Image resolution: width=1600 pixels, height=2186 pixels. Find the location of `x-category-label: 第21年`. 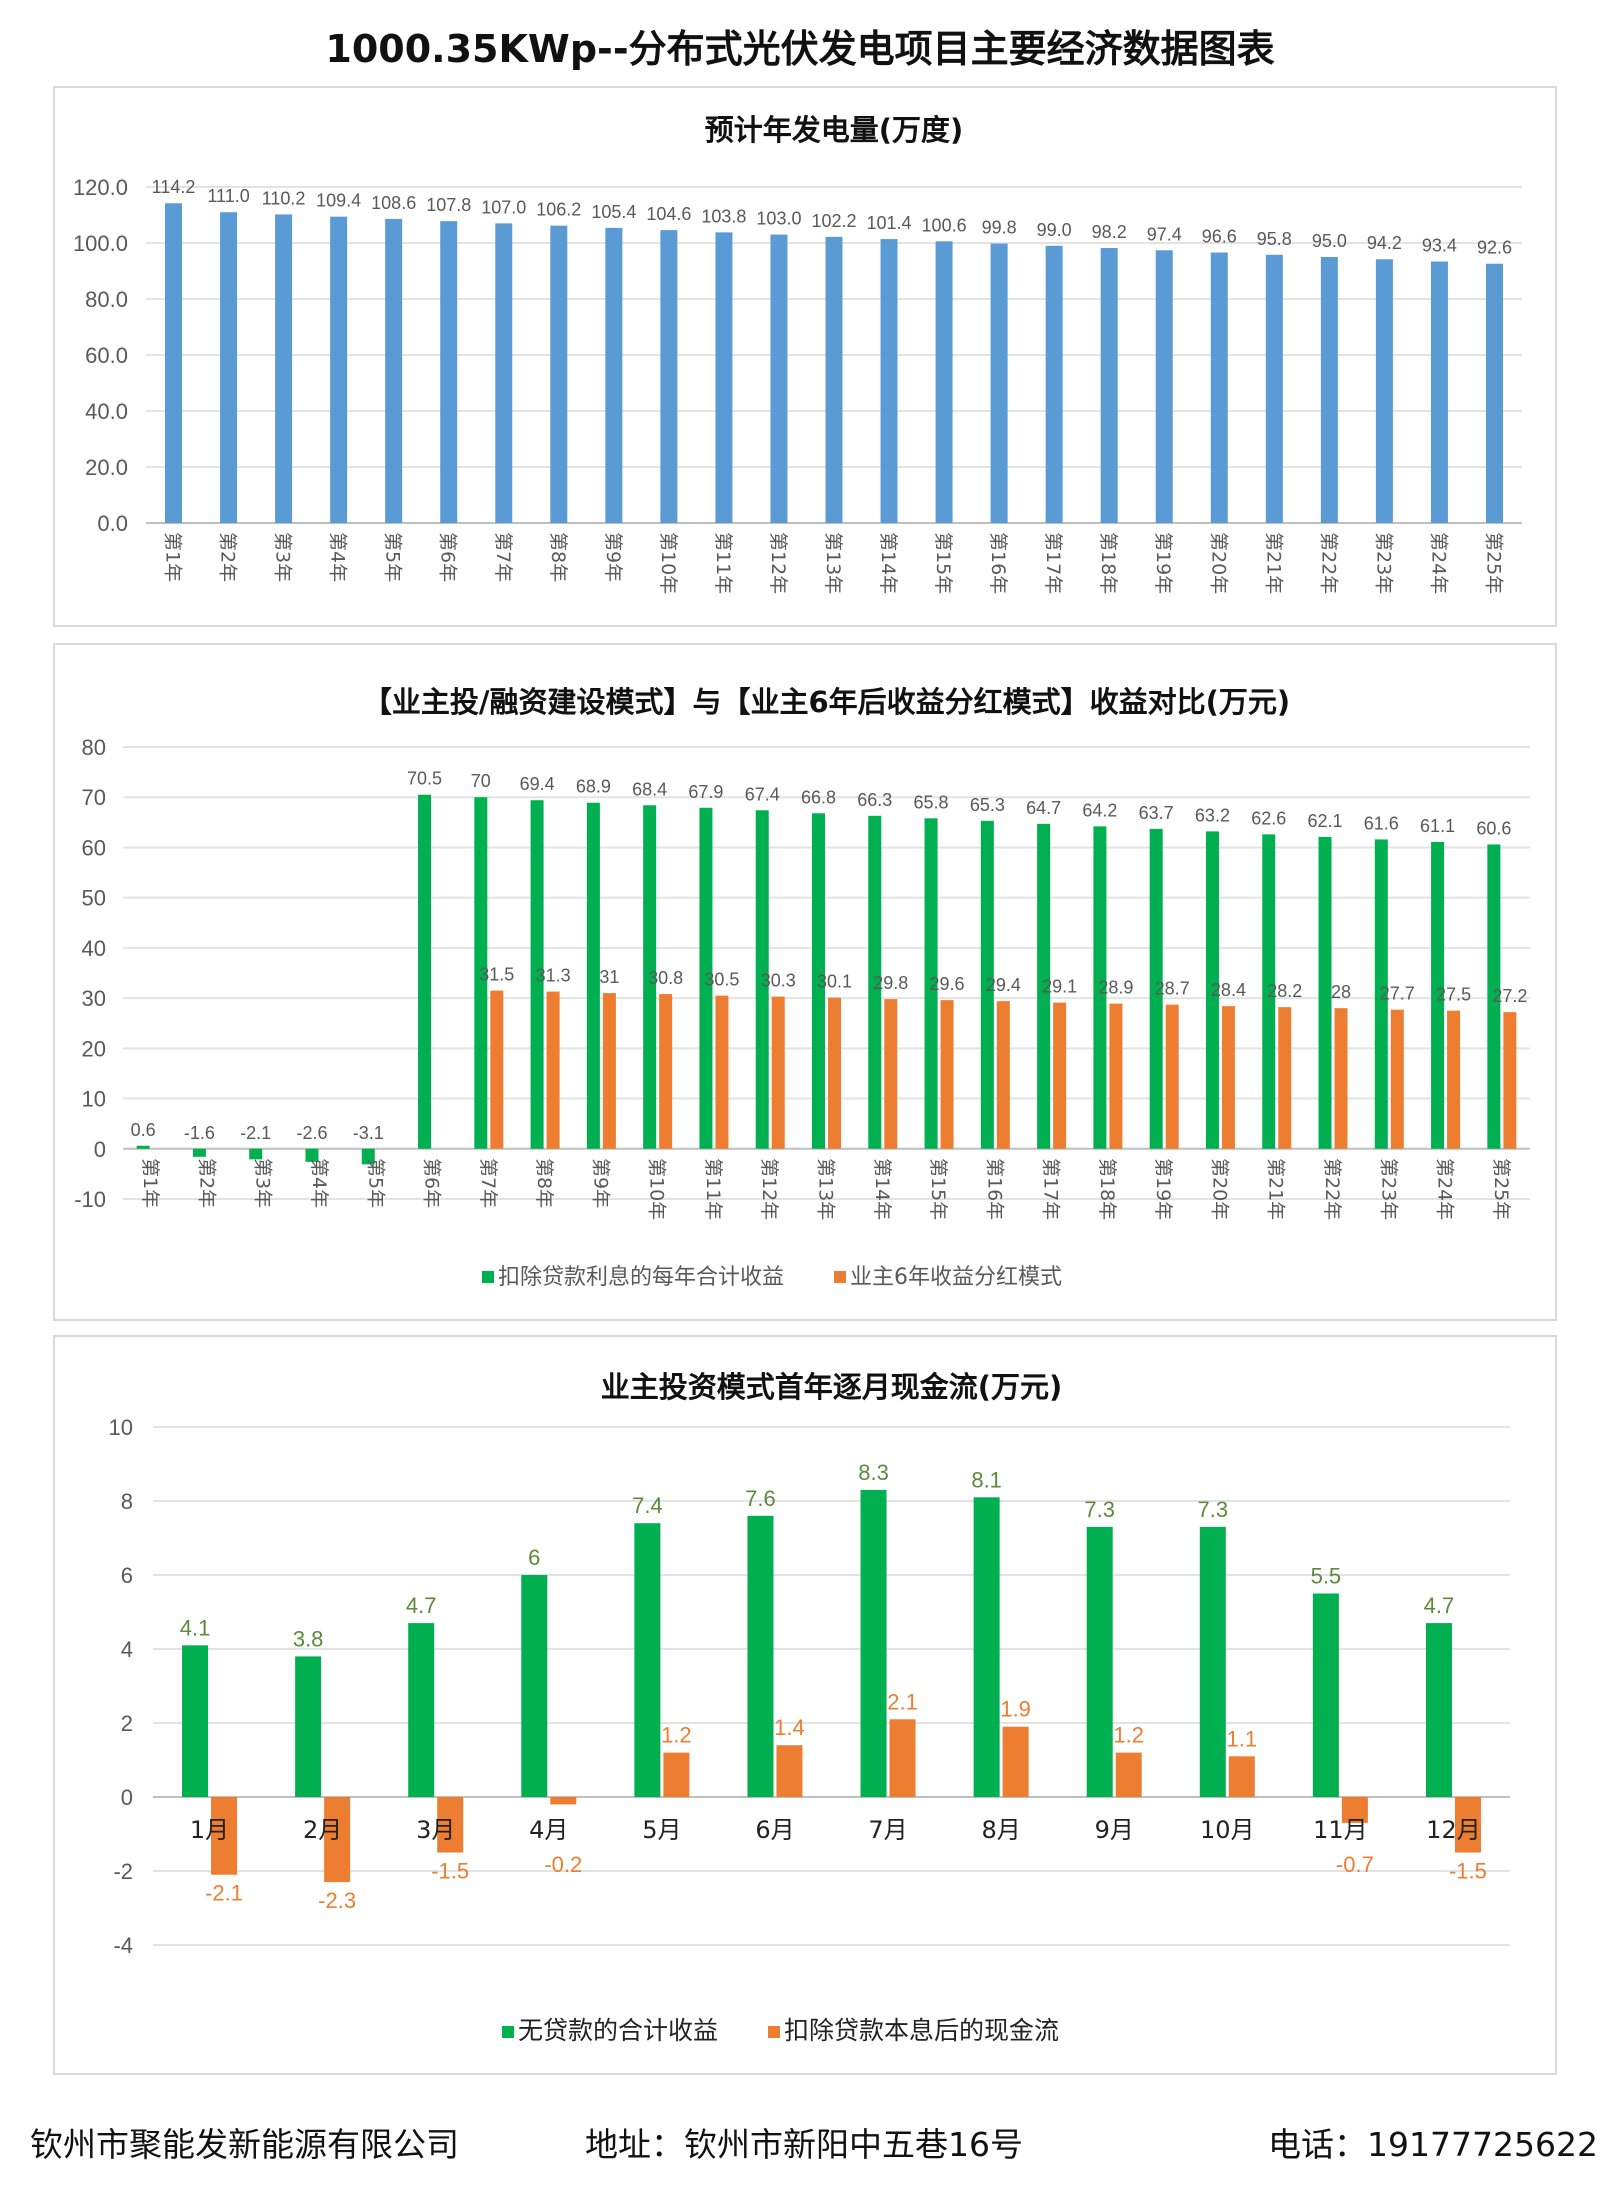

x-category-label: 第21年 is located at coordinates (1276, 1189).